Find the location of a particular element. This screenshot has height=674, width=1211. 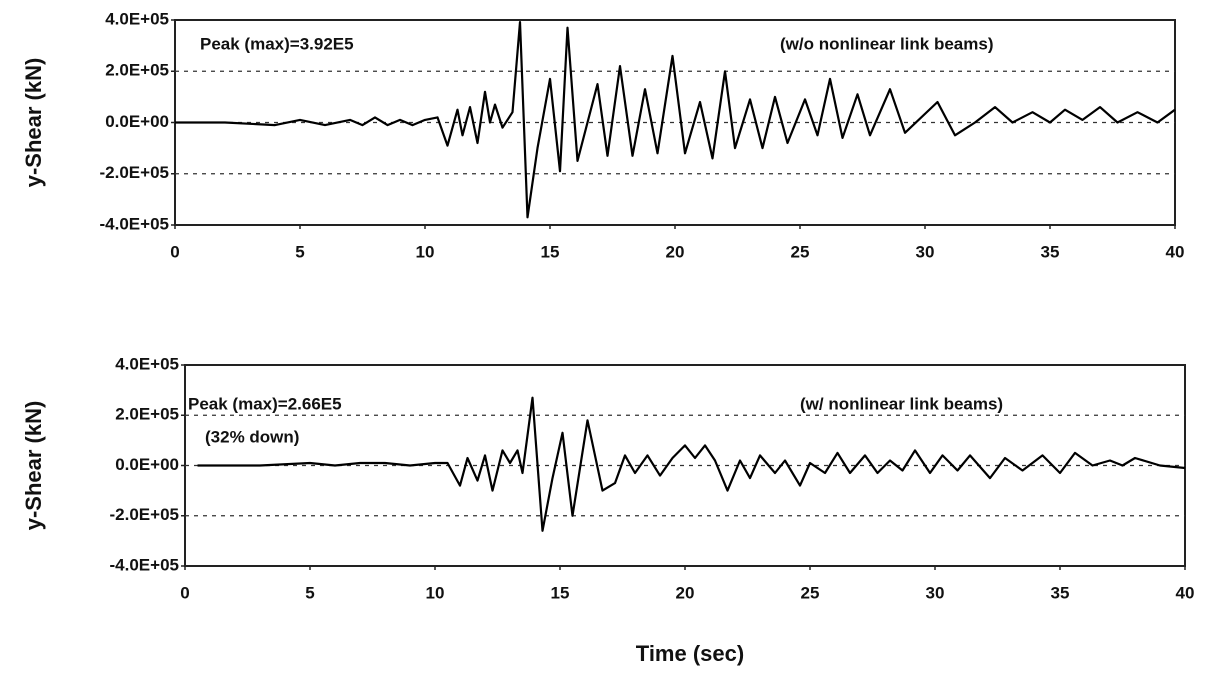

annotation: (w/o nonlinear link beams) is located at coordinates (886, 43).